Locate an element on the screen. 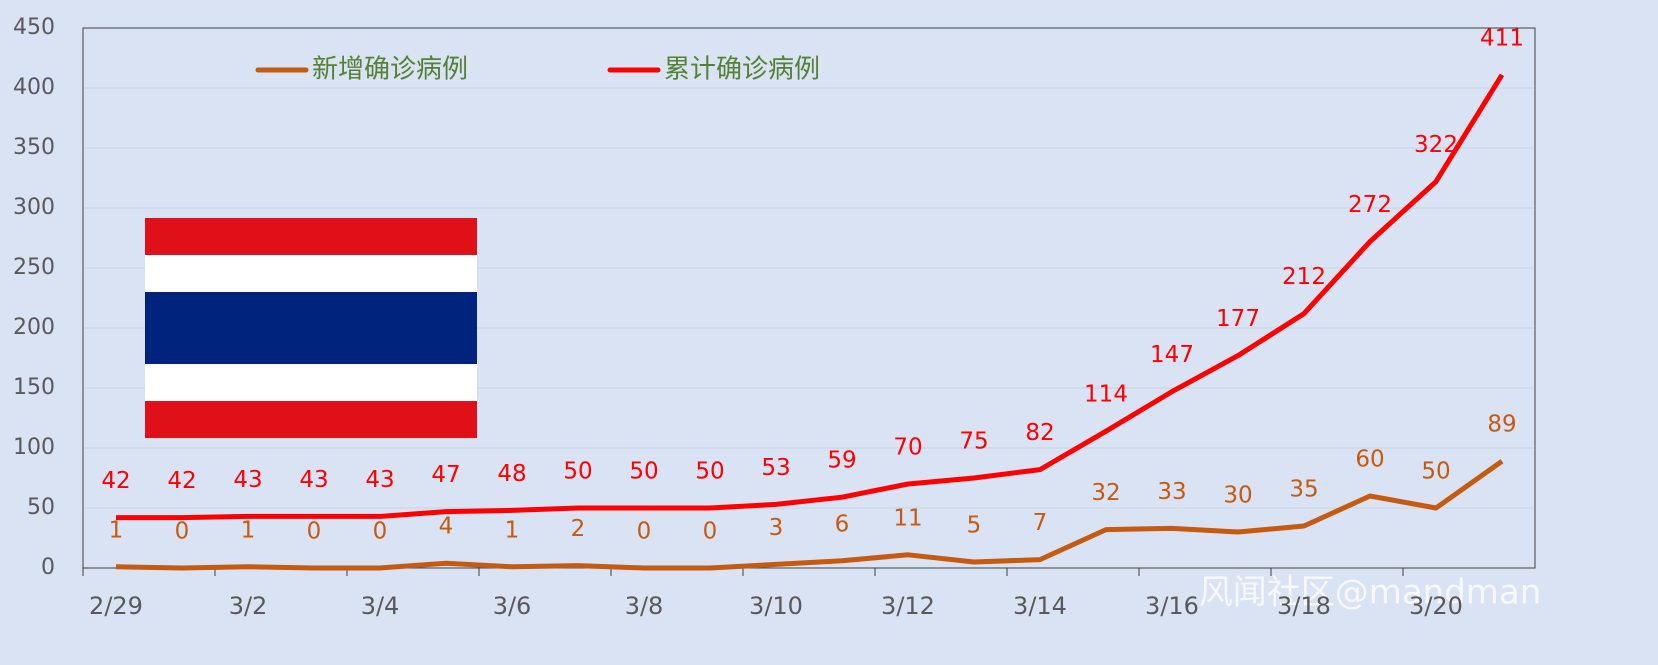 Image resolution: width=1658 pixels, height=665 pixels. x-tick-label: 3/2 is located at coordinates (248, 606).